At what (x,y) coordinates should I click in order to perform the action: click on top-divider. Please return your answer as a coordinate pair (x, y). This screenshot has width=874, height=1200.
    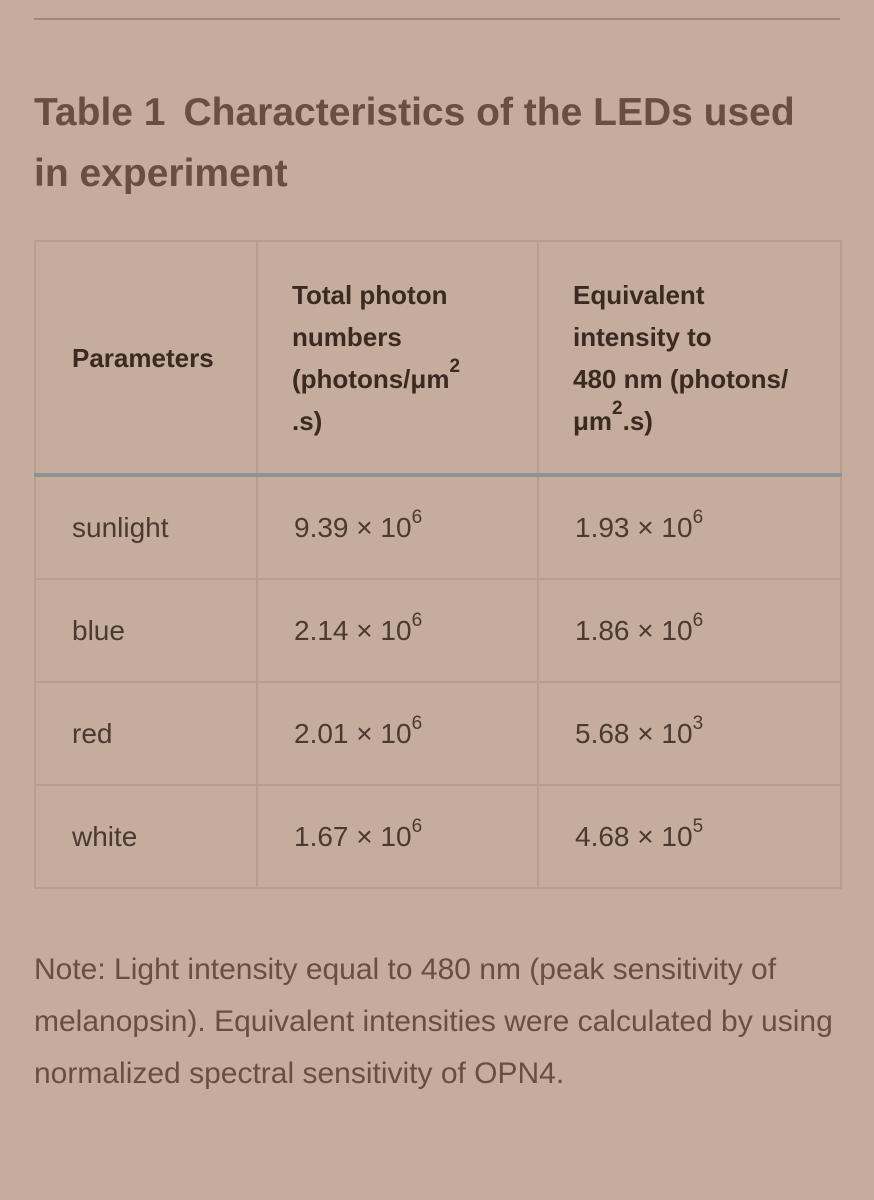
    Looking at the image, I should click on (437, 19).